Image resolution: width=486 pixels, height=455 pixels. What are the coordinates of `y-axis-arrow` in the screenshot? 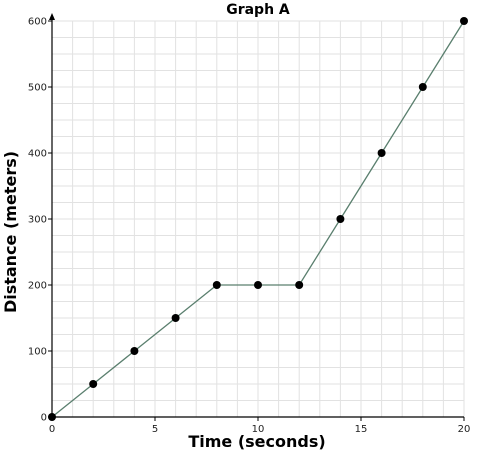 It's located at (52, 16).